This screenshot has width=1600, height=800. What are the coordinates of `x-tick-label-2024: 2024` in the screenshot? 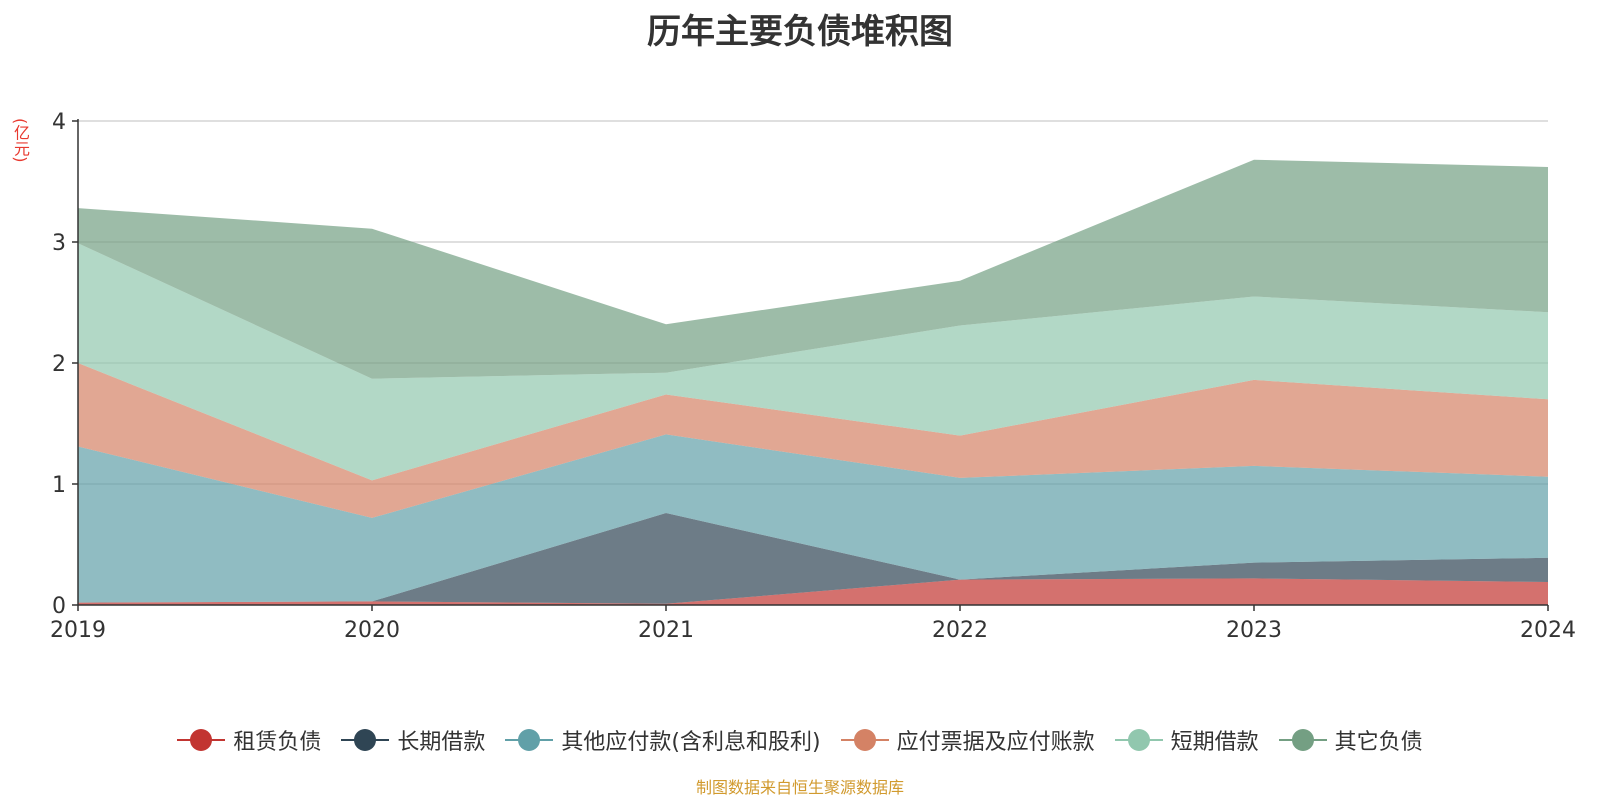 It's located at (1548, 630).